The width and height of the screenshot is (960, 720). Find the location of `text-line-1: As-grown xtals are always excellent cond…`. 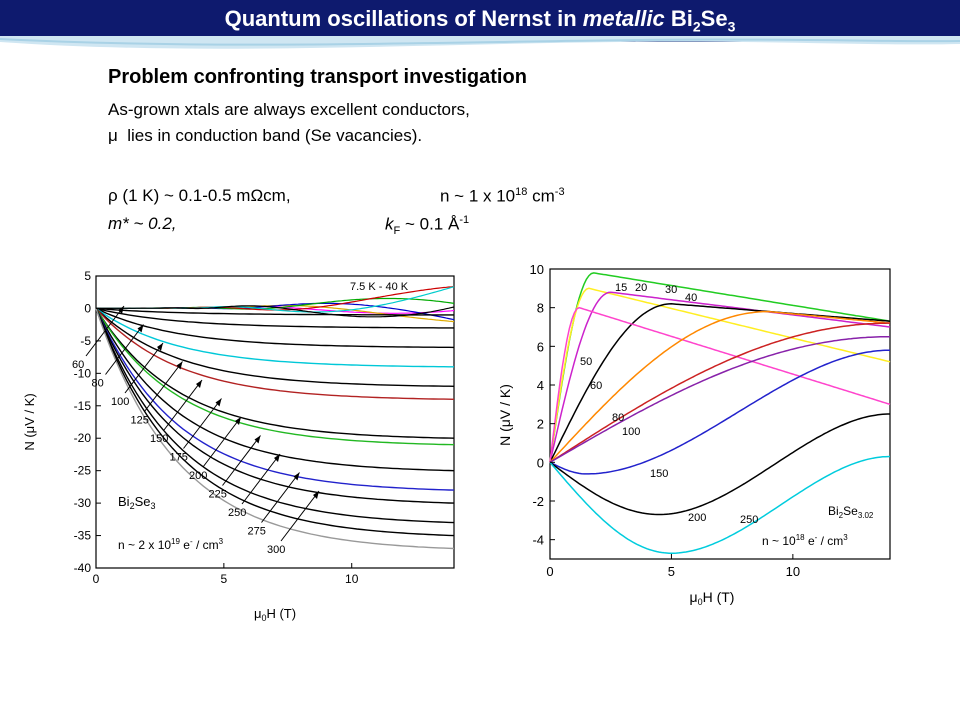

text-line-1: As-grown xtals are always excellent cond… is located at coordinates (289, 109).